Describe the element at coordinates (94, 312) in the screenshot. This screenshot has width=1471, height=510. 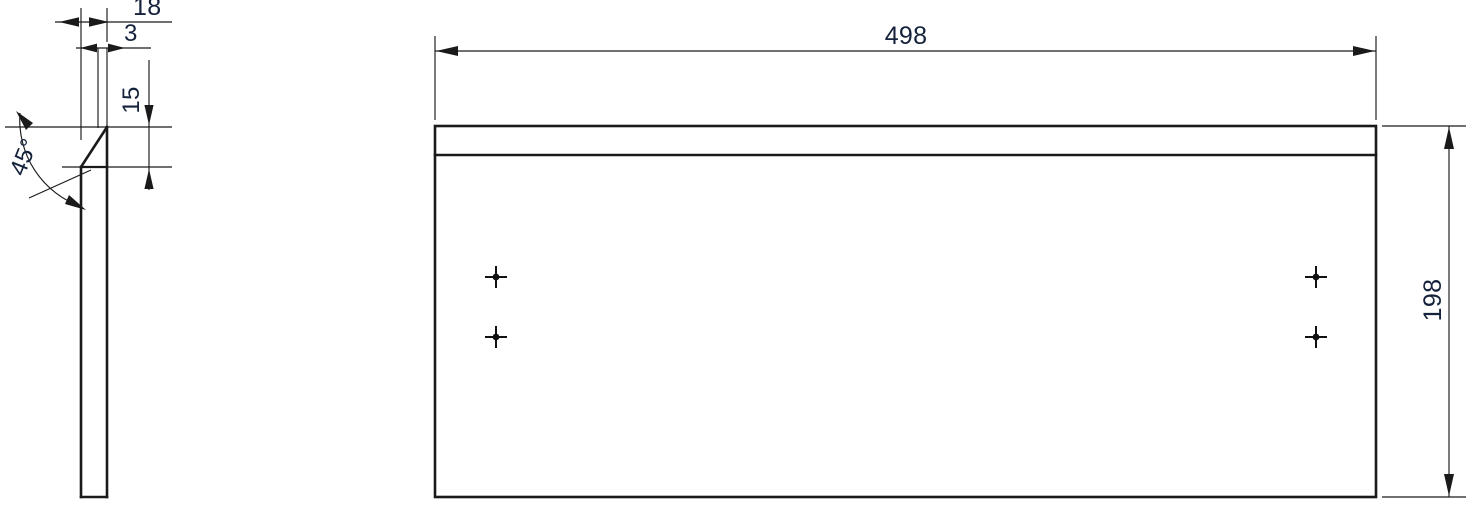
I see `profile-outline` at that location.